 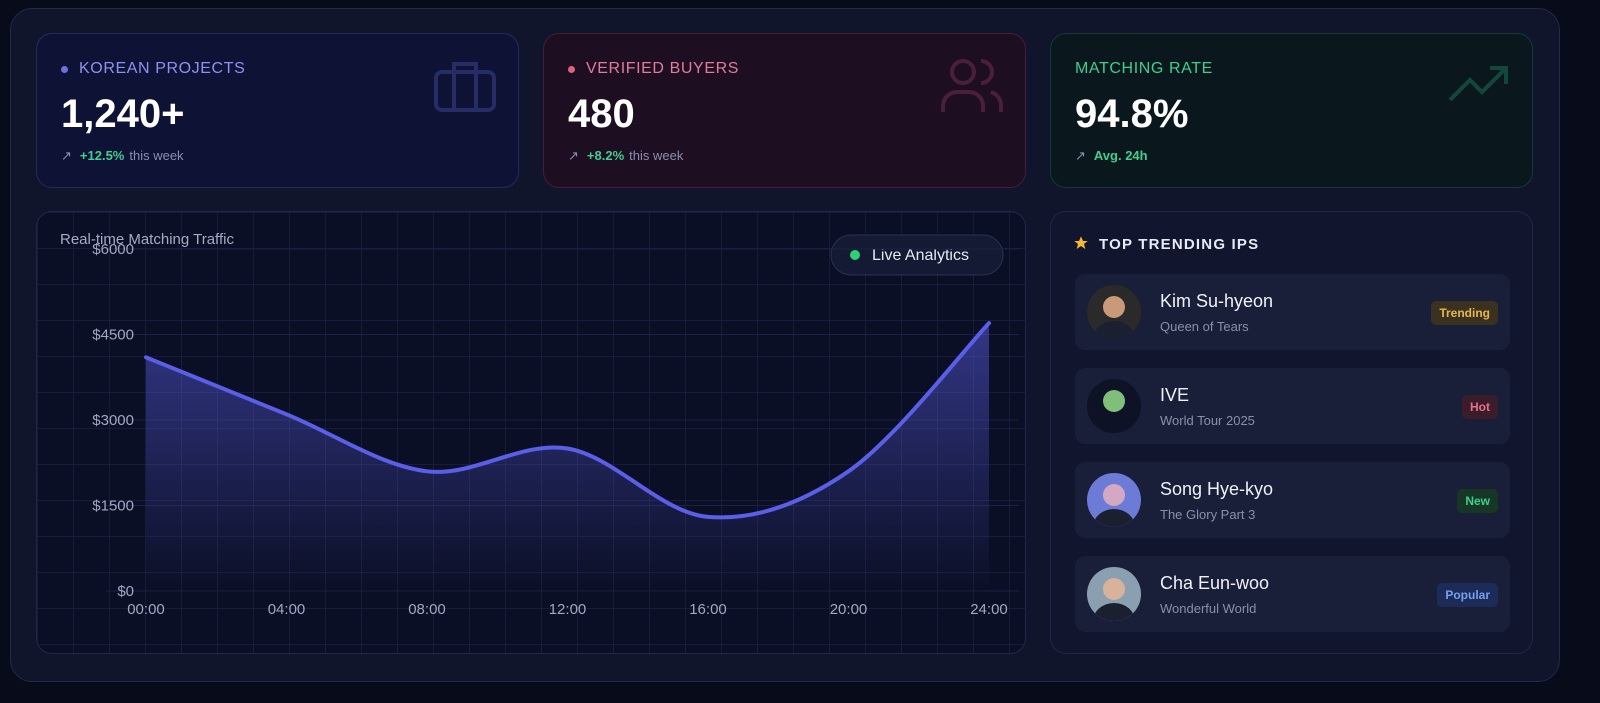 What do you see at coordinates (989, 609) in the screenshot?
I see `x-tick-label: 24:00` at bounding box center [989, 609].